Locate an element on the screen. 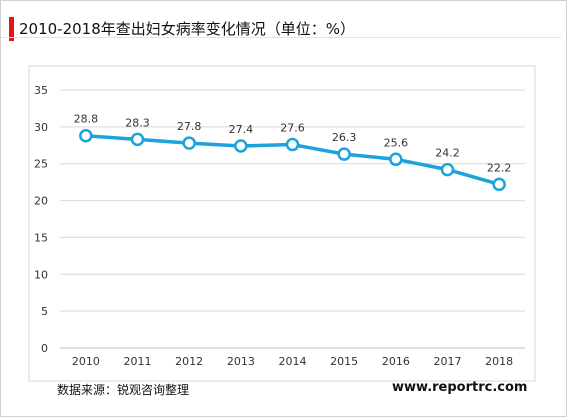 The width and height of the screenshot is (567, 417). x-tick-label: 2013 is located at coordinates (241, 361).